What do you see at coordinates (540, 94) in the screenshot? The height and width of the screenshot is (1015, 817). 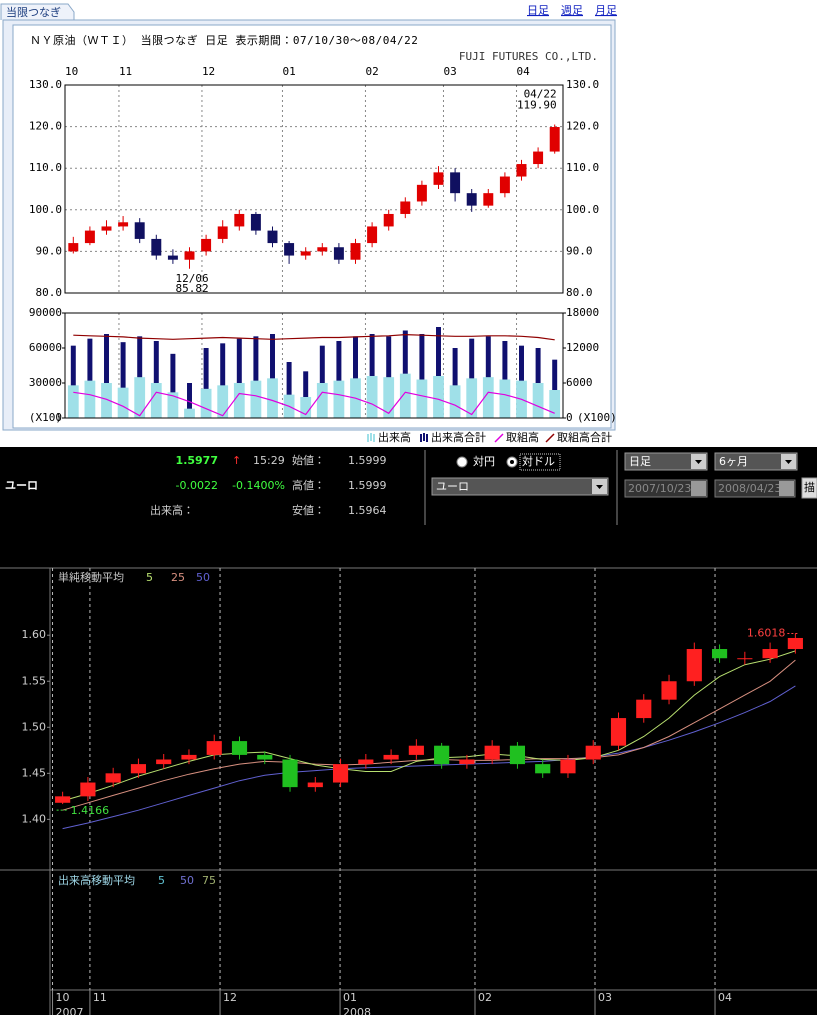 I see `annotation-date: 04/22` at bounding box center [540, 94].